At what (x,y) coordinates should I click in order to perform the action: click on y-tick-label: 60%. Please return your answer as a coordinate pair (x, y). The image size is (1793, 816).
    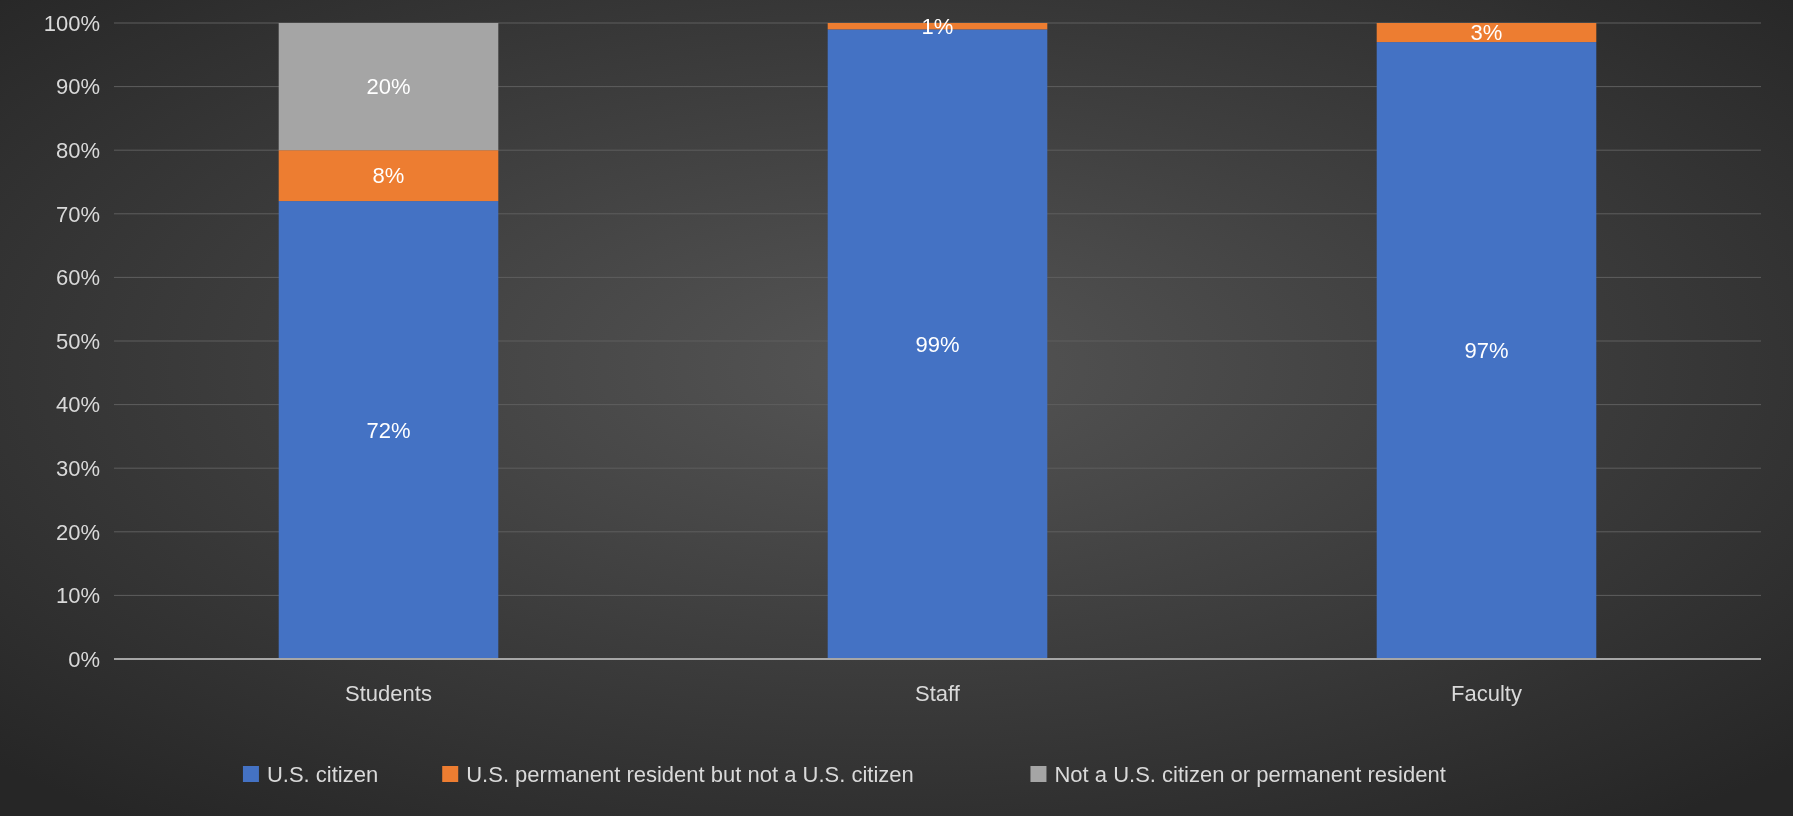
    Looking at the image, I should click on (77, 278).